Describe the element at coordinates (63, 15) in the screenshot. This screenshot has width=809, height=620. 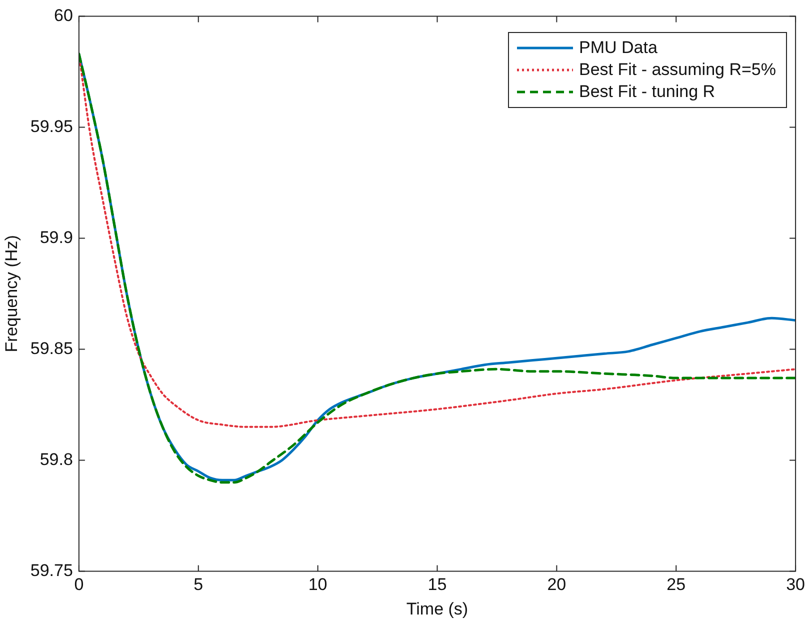
I see `y-tick-label: 60` at that location.